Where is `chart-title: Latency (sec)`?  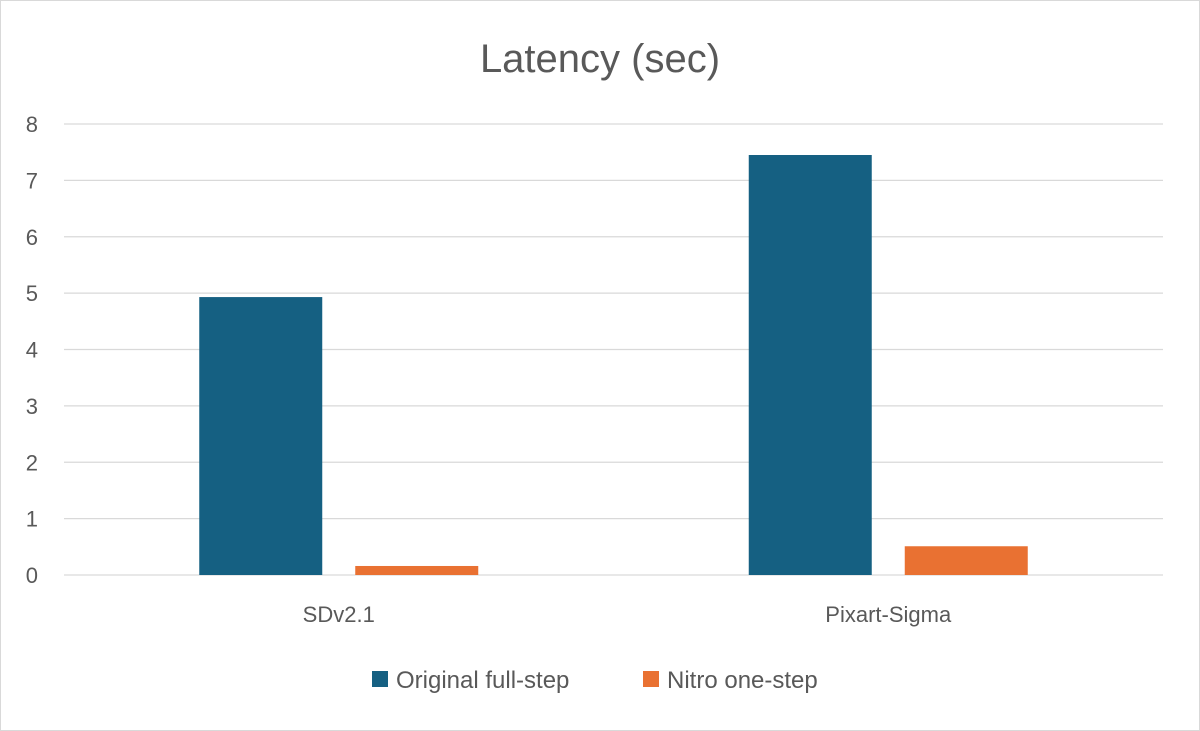 chart-title: Latency (sec) is located at coordinates (600, 59).